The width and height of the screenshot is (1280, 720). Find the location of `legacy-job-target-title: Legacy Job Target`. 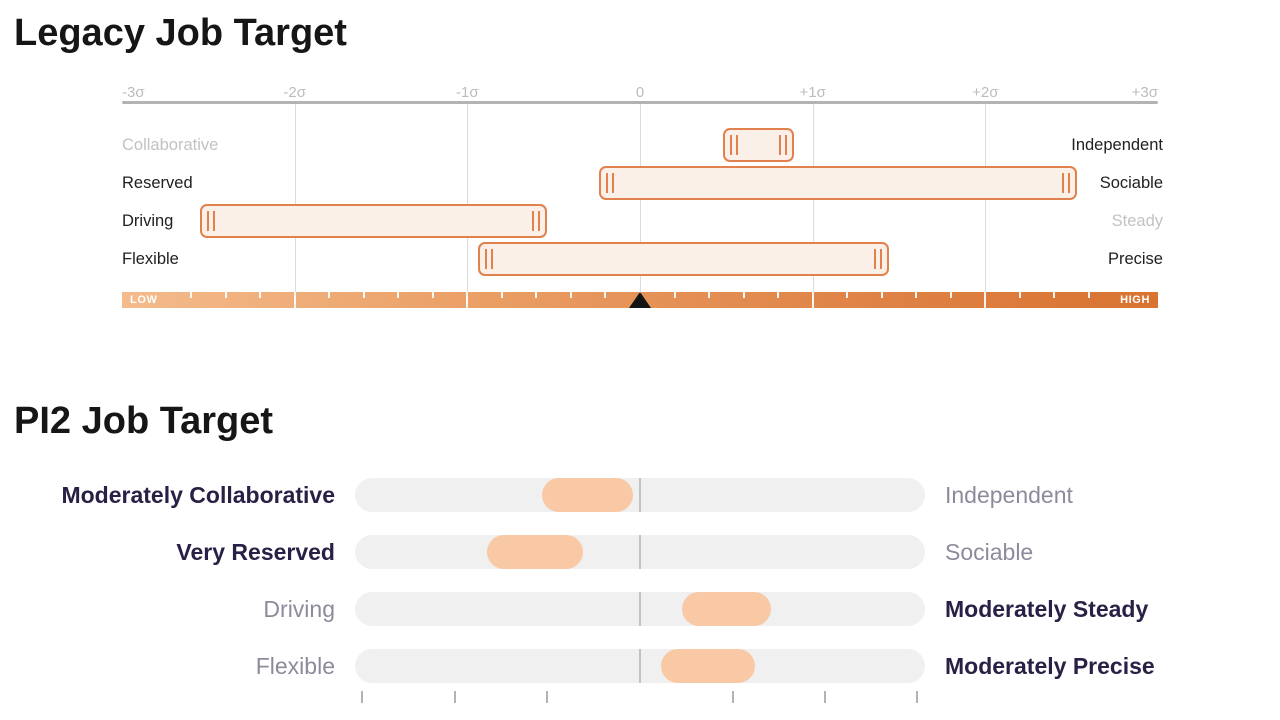

legacy-job-target-title: Legacy Job Target is located at coordinates (180, 33).